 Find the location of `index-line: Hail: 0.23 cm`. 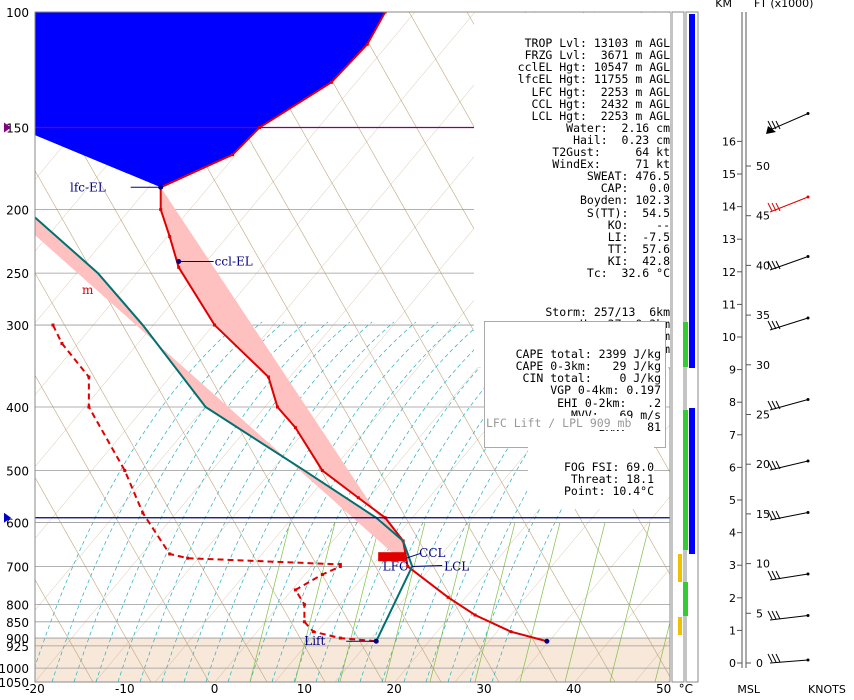

index-line: Hail: 0.23 cm is located at coordinates (621, 139).